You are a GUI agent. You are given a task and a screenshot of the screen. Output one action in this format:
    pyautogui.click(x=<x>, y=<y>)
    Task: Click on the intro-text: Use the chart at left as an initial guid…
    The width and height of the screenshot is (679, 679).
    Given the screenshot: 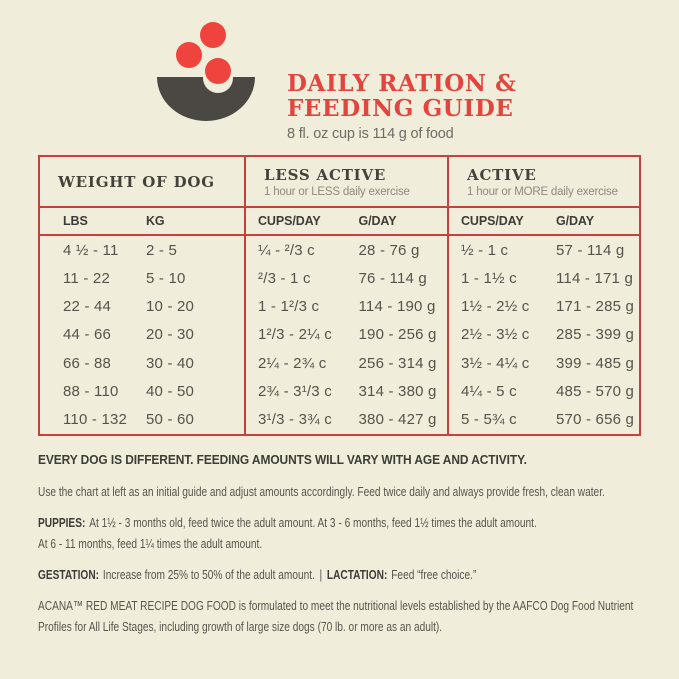 What is the action you would take?
    pyautogui.click(x=321, y=491)
    